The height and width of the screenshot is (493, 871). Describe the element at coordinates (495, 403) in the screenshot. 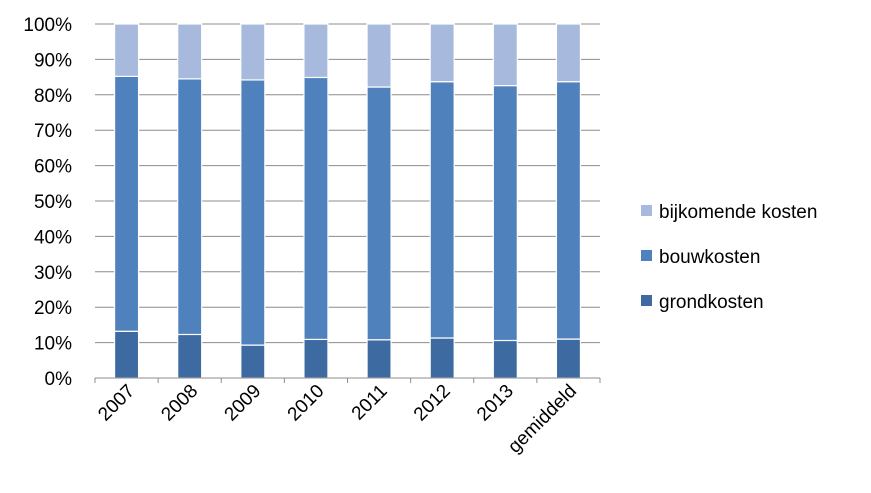

I see `x-tick-label: 2013` at that location.